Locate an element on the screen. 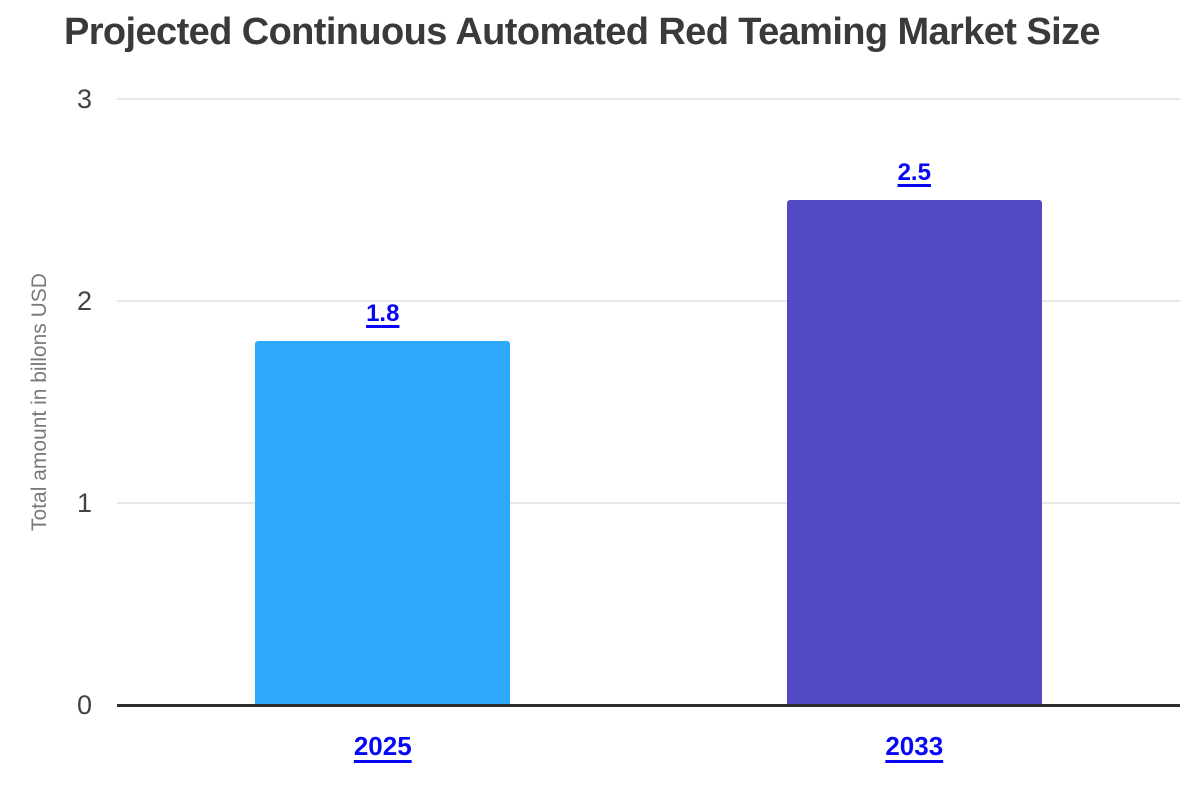 The image size is (1200, 800). y-axis-label: Total amount in billons USD is located at coordinates (39, 402).